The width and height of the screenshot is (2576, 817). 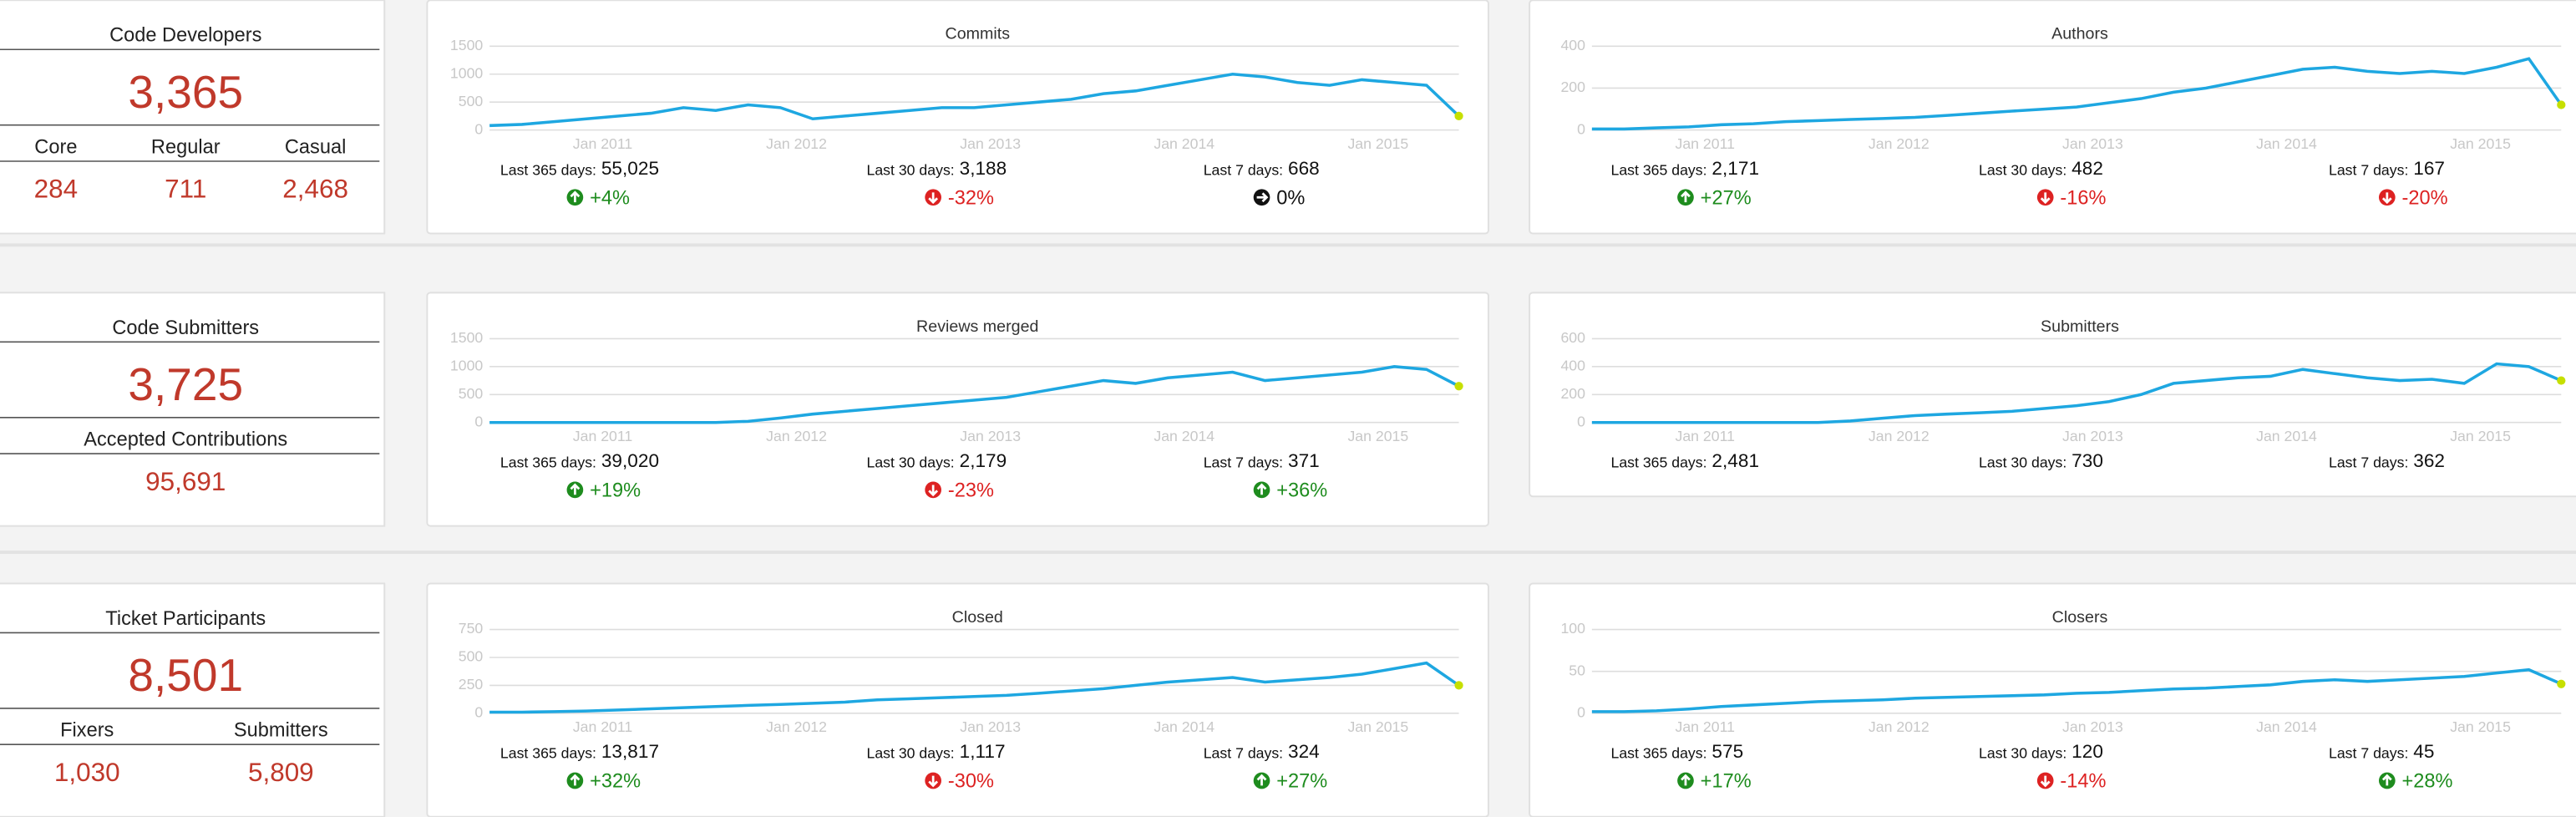 I want to click on summary-card, so click(x=193, y=409).